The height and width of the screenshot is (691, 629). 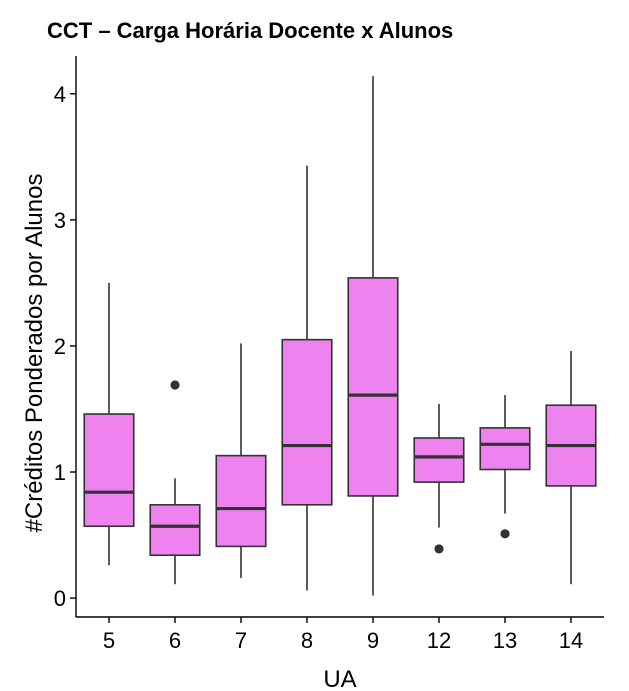 What do you see at coordinates (241, 640) in the screenshot?
I see `x-tick-label: 7` at bounding box center [241, 640].